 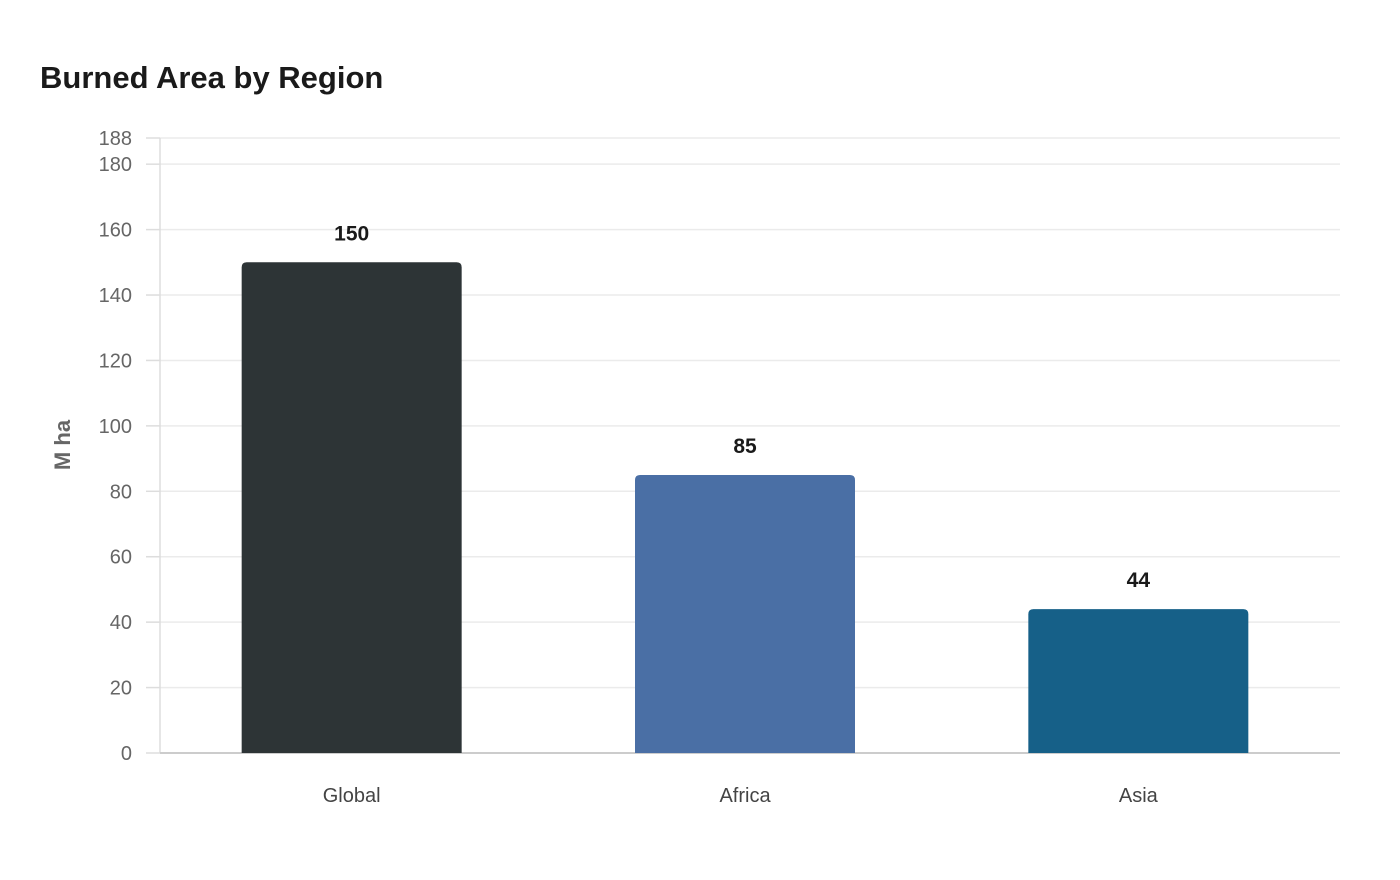 What do you see at coordinates (115, 296) in the screenshot?
I see `y-tick-label: 140` at bounding box center [115, 296].